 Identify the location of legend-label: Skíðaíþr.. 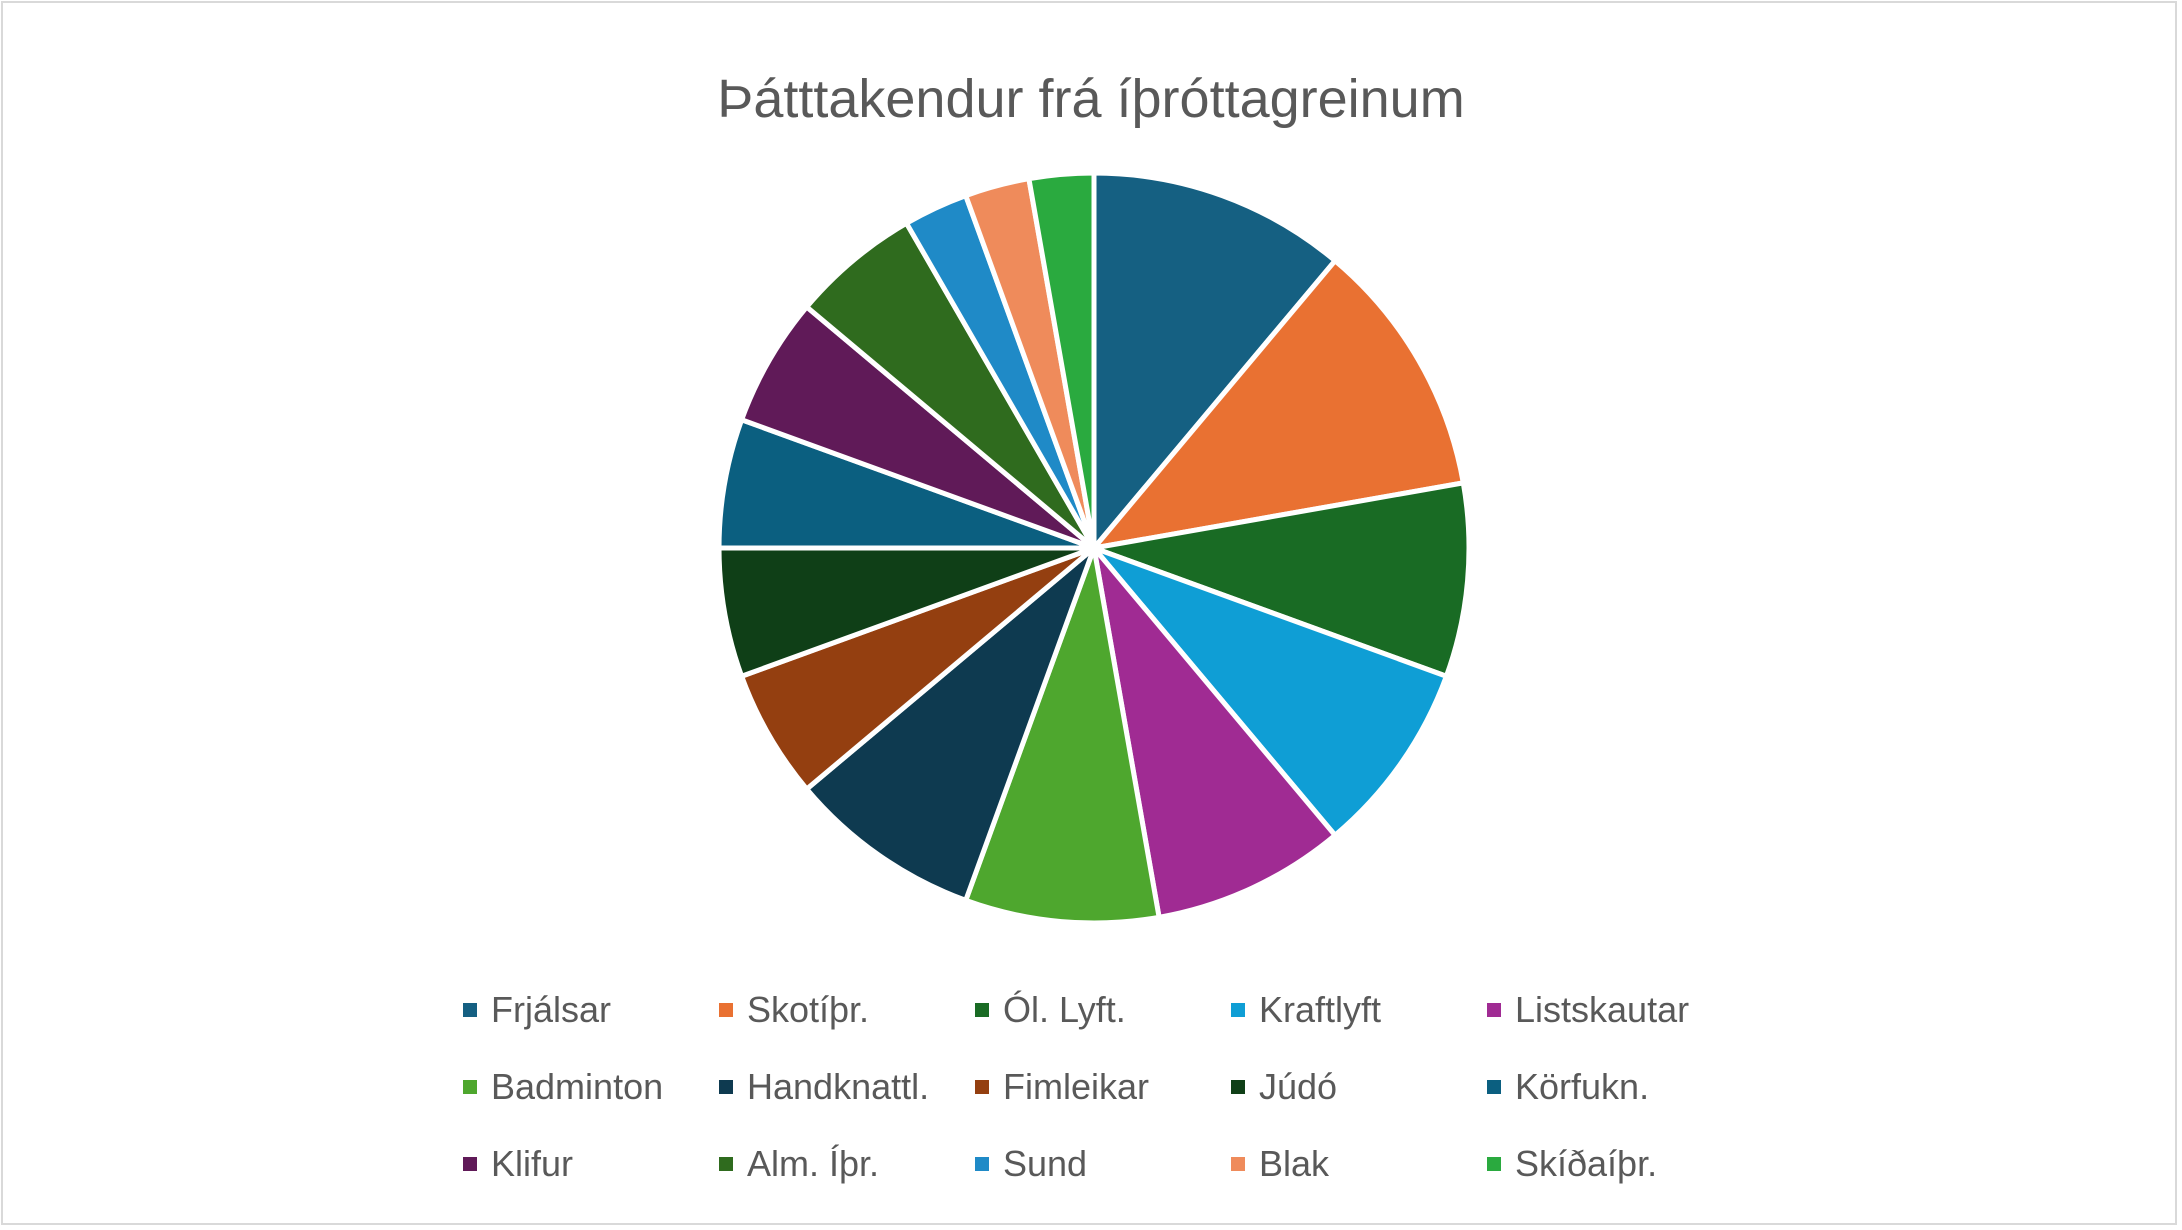
(1586, 1163).